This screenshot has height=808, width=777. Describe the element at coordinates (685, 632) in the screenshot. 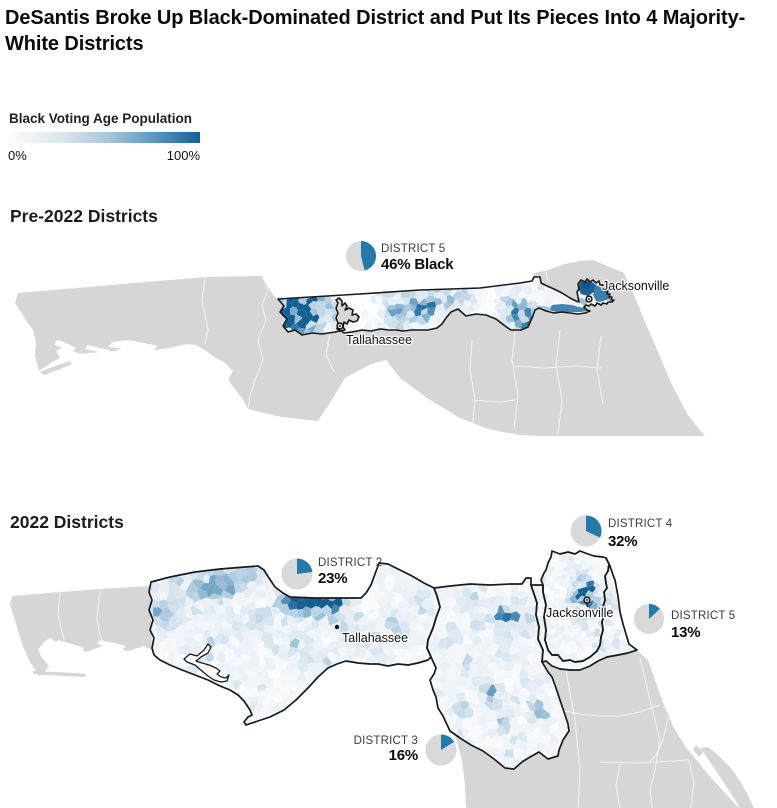

I see `svg-text: 13%` at that location.